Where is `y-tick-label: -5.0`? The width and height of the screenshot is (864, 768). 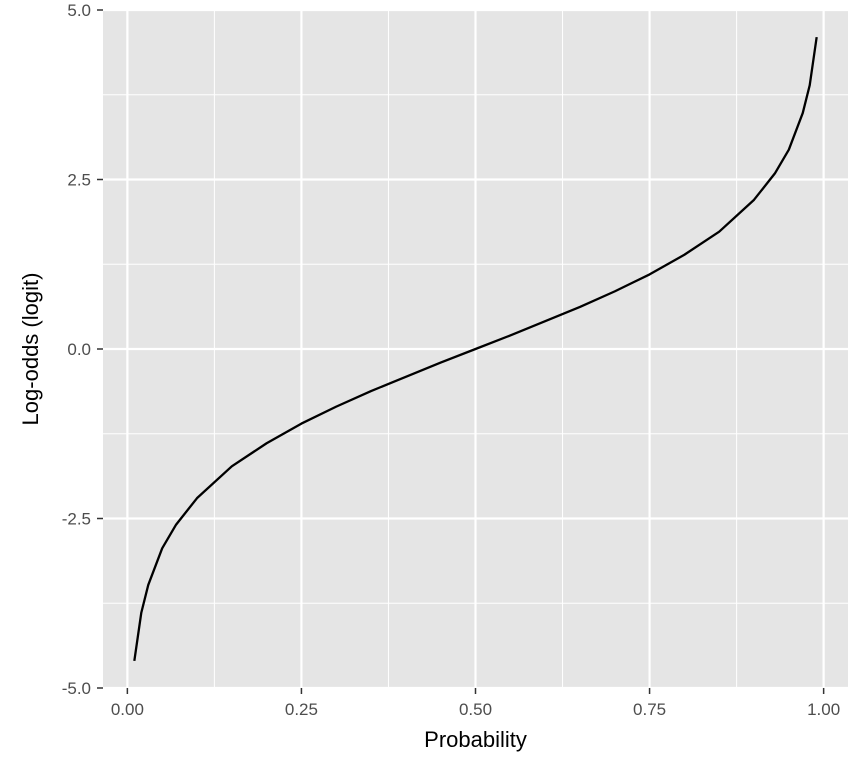
y-tick-label: -5.0 is located at coordinates (76, 688).